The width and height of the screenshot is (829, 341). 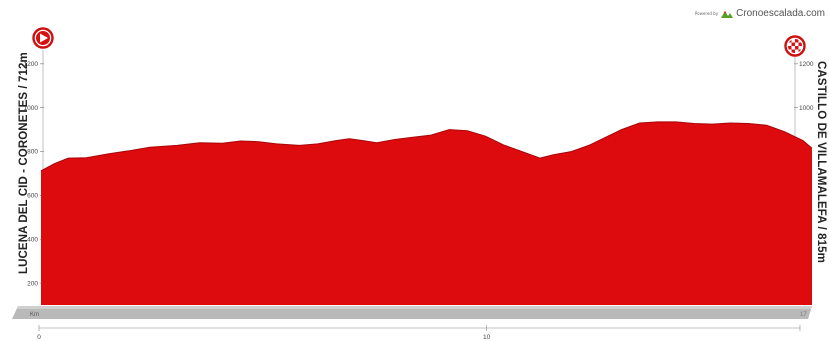 What do you see at coordinates (24, 163) in the screenshot?
I see `start-location-label: LUCENA DEL CID - CORONETES / 712m` at bounding box center [24, 163].